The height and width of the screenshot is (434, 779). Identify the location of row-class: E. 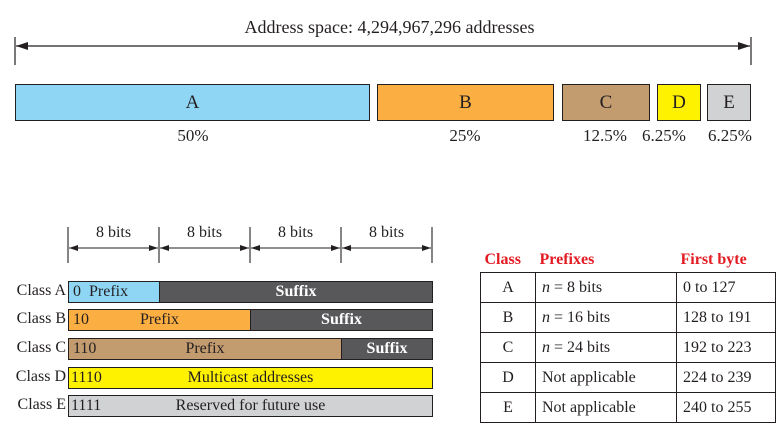
(508, 407).